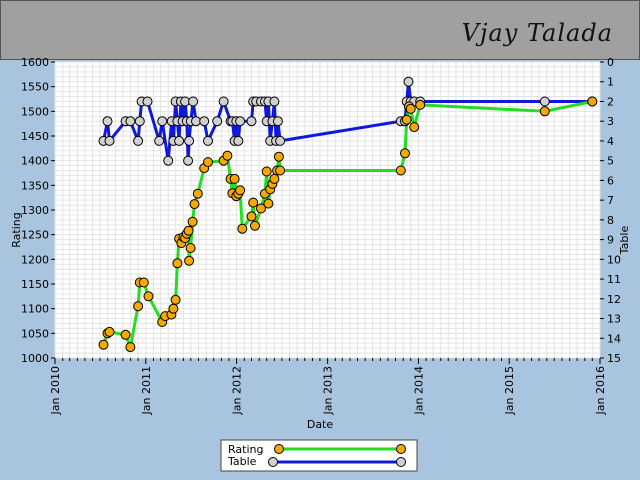 Image resolution: width=640 pixels, height=480 pixels. What do you see at coordinates (610, 161) in the screenshot?
I see `y2-tick-label: 5` at bounding box center [610, 161].